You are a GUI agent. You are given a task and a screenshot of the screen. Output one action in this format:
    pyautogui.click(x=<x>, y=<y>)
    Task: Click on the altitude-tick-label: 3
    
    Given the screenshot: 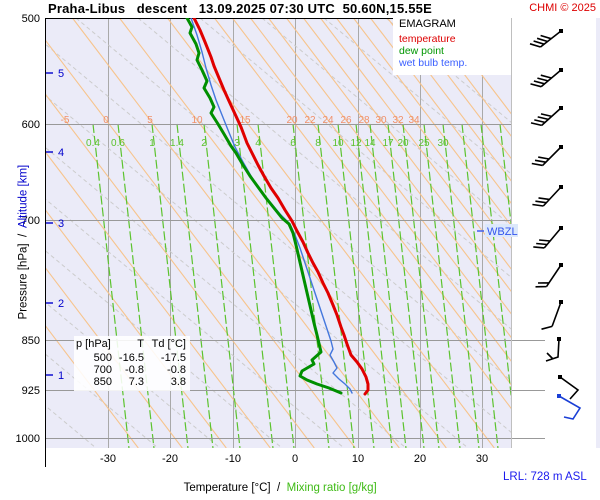 What is the action you would take?
    pyautogui.click(x=61, y=224)
    